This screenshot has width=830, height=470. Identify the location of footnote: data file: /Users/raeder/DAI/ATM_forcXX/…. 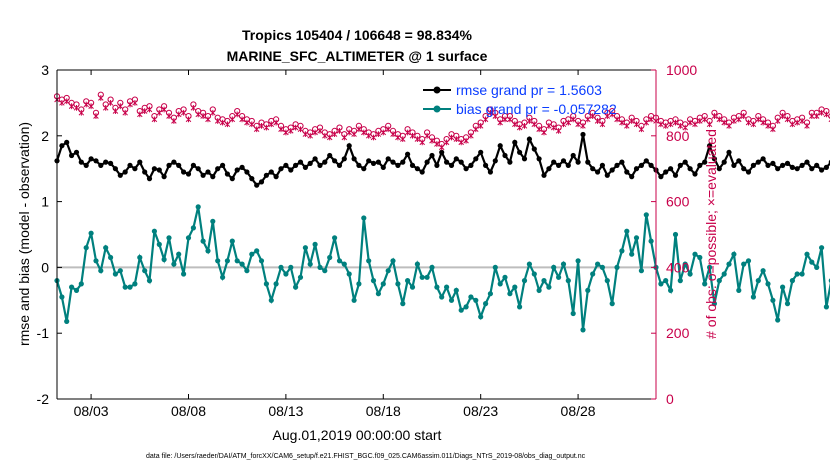
(366, 456).